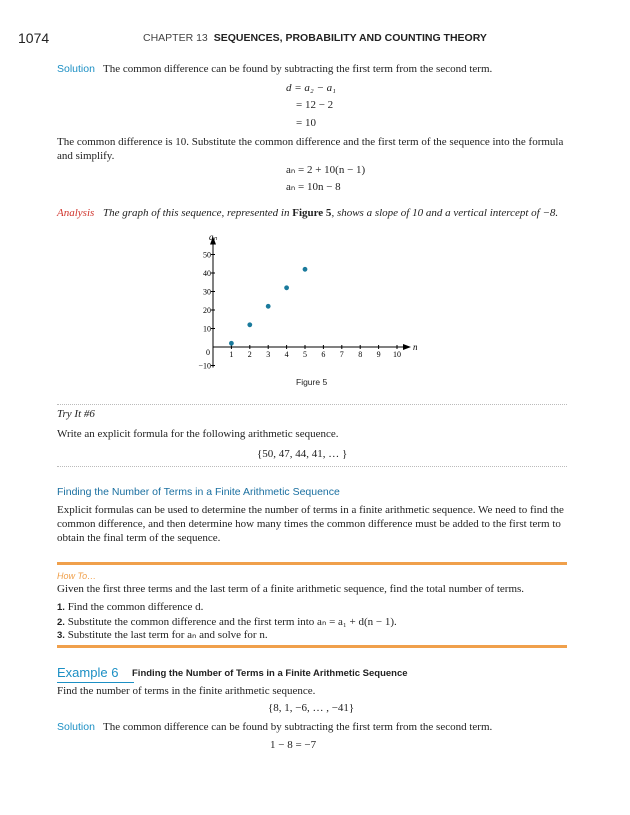 Image resolution: width=630 pixels, height=815 pixels. I want to click on how-to-top-rule, so click(312, 563).